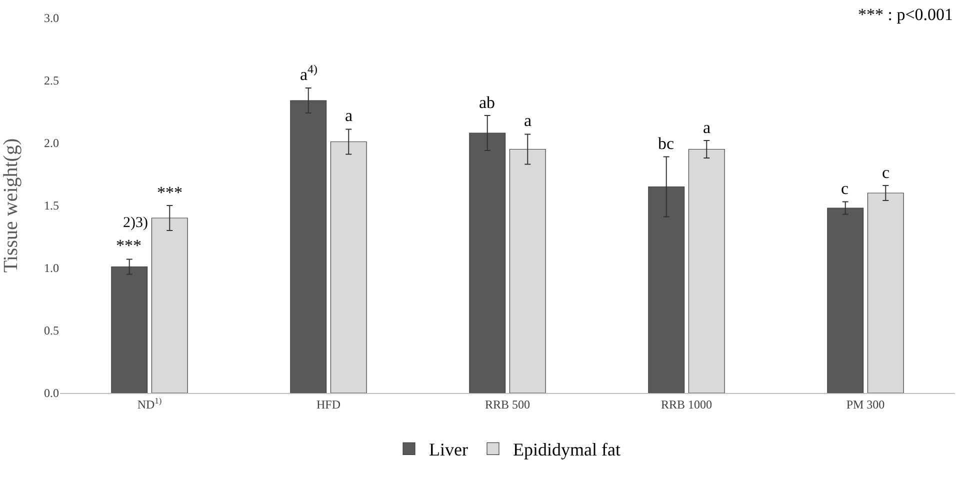  What do you see at coordinates (686, 404) in the screenshot?
I see `x-tick-label: RRB 1000` at bounding box center [686, 404].